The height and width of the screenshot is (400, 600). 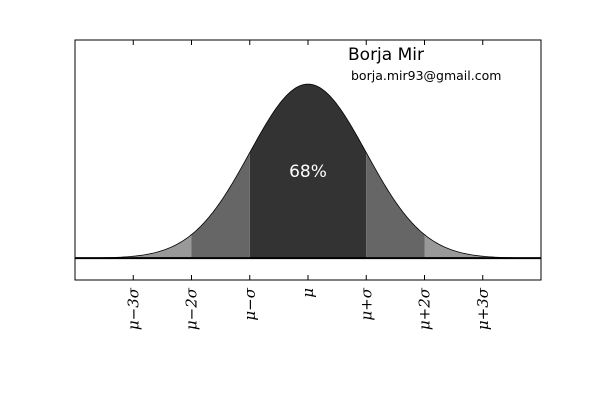 I want to click on author-name: Borja Mir, so click(x=386, y=55).